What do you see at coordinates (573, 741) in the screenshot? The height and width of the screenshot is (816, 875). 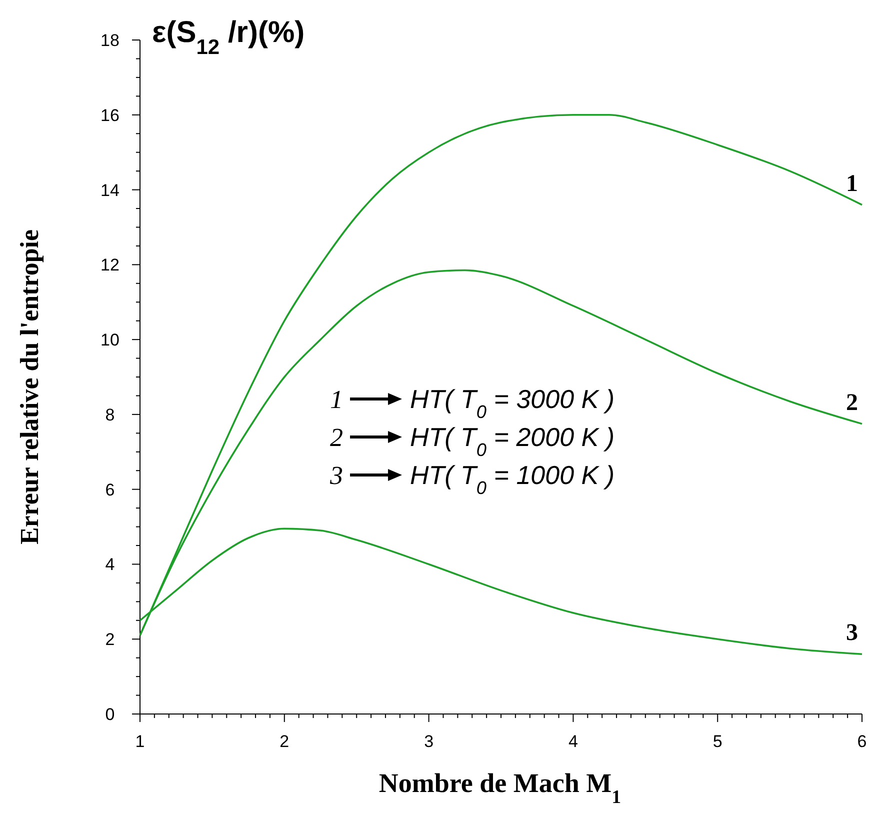 I see `x-tick-label: 4` at bounding box center [573, 741].